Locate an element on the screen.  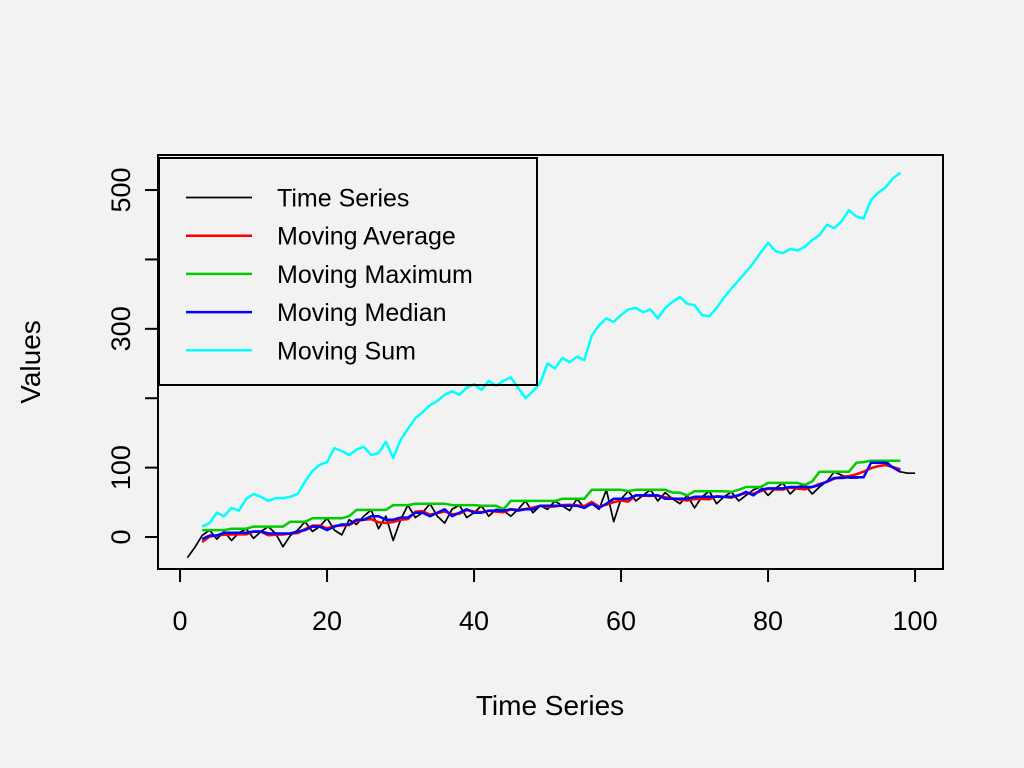
y-tick-label: 300 is located at coordinates (121, 328).